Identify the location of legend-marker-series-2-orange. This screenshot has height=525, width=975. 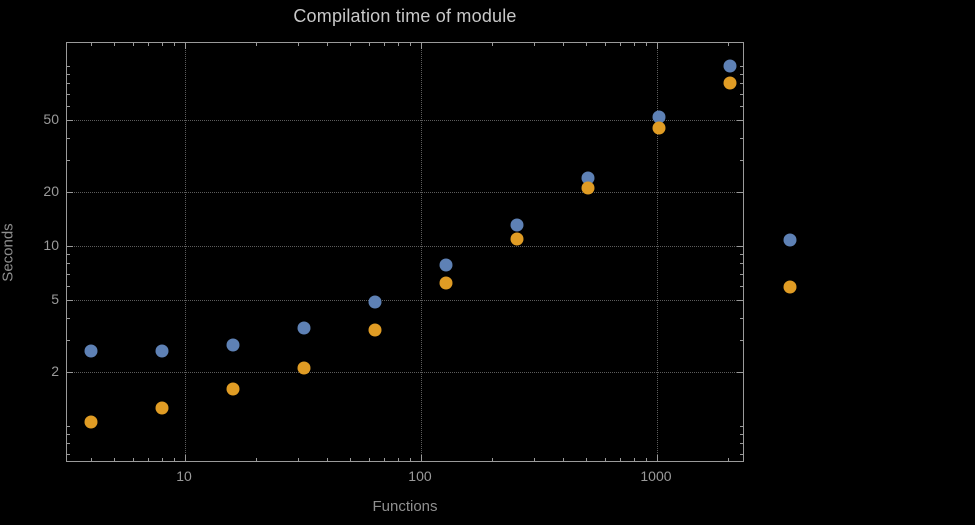
(790, 287).